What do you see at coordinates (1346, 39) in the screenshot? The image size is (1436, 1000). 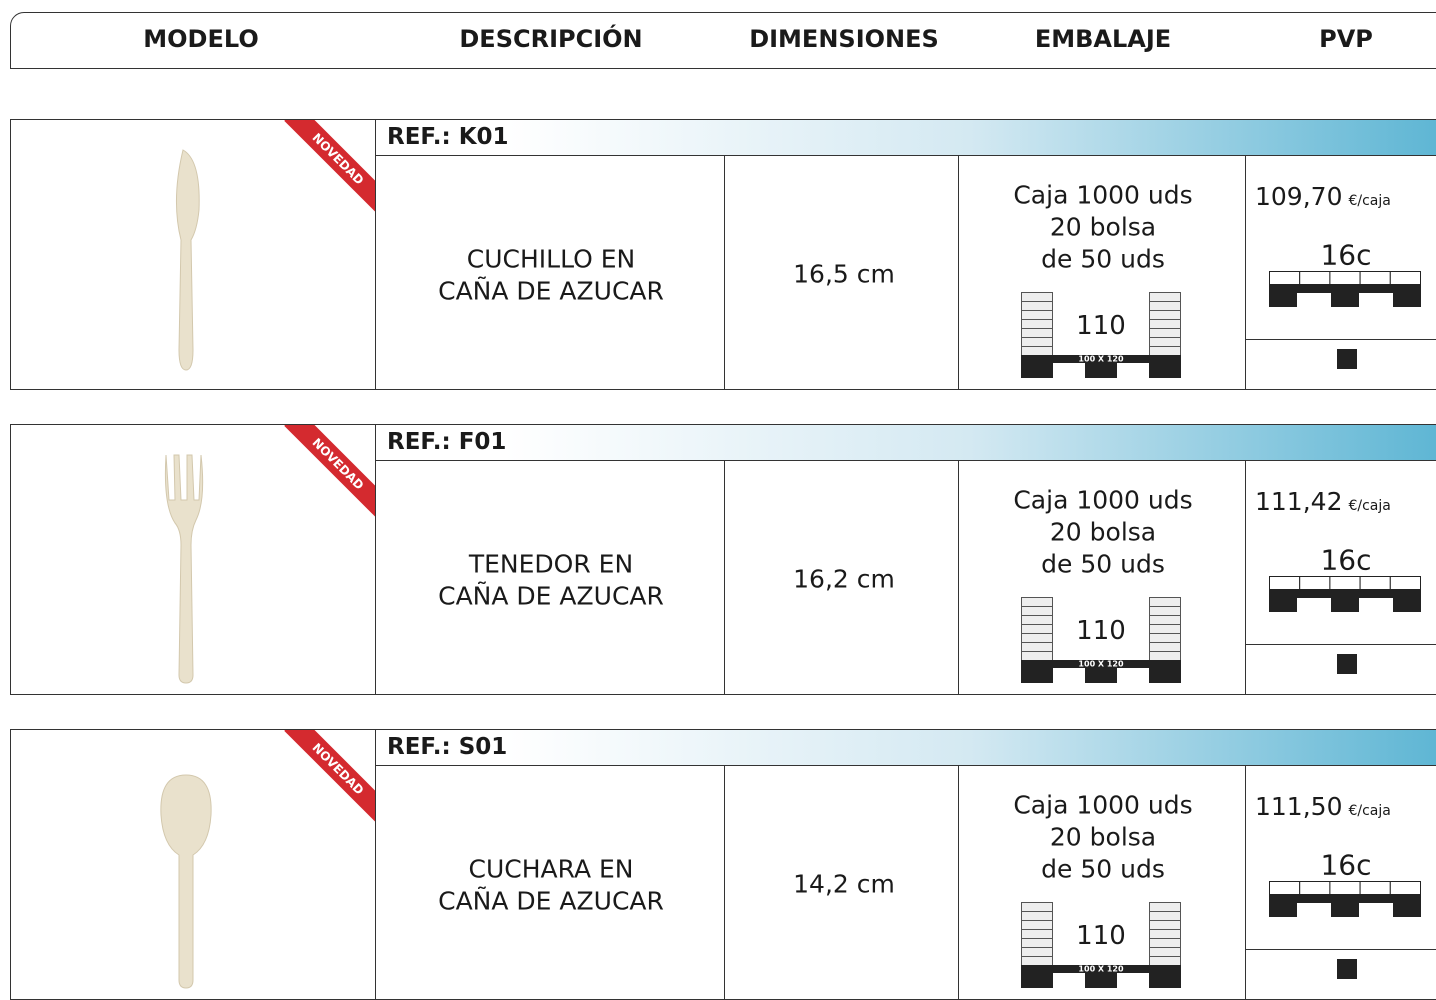 I see `column-header: PVP` at bounding box center [1346, 39].